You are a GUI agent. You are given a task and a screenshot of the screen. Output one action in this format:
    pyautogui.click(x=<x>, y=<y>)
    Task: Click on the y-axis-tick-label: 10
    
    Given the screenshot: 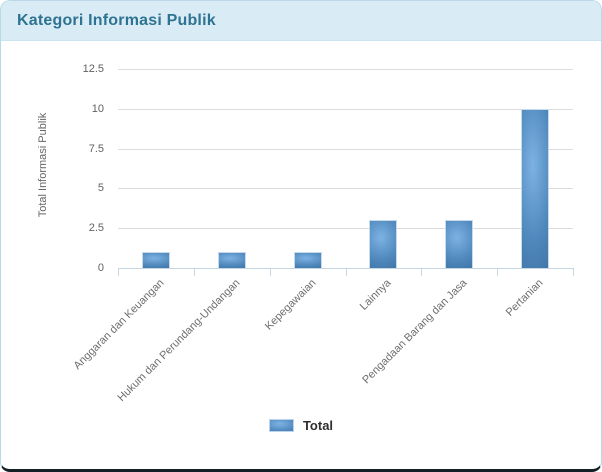 What is the action you would take?
    pyautogui.click(x=97, y=108)
    